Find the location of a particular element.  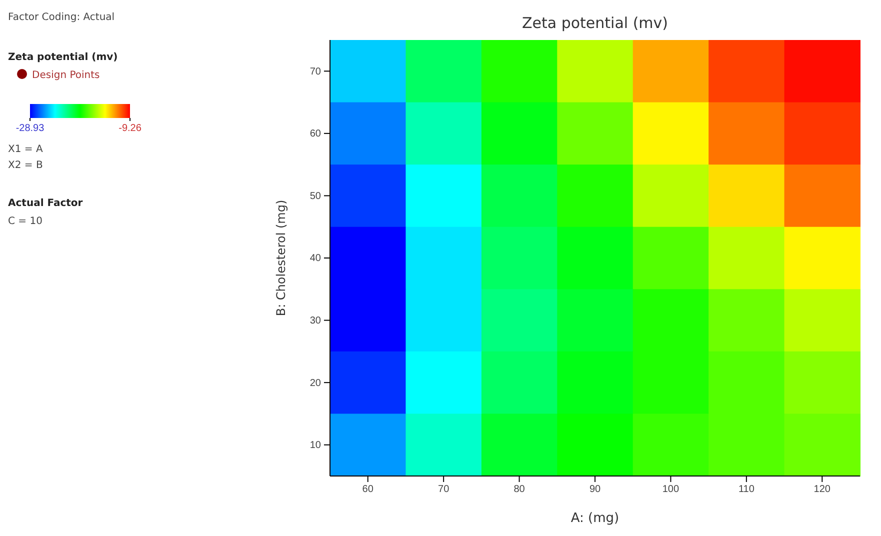

color-bar-label: -9.26 is located at coordinates (130, 128).